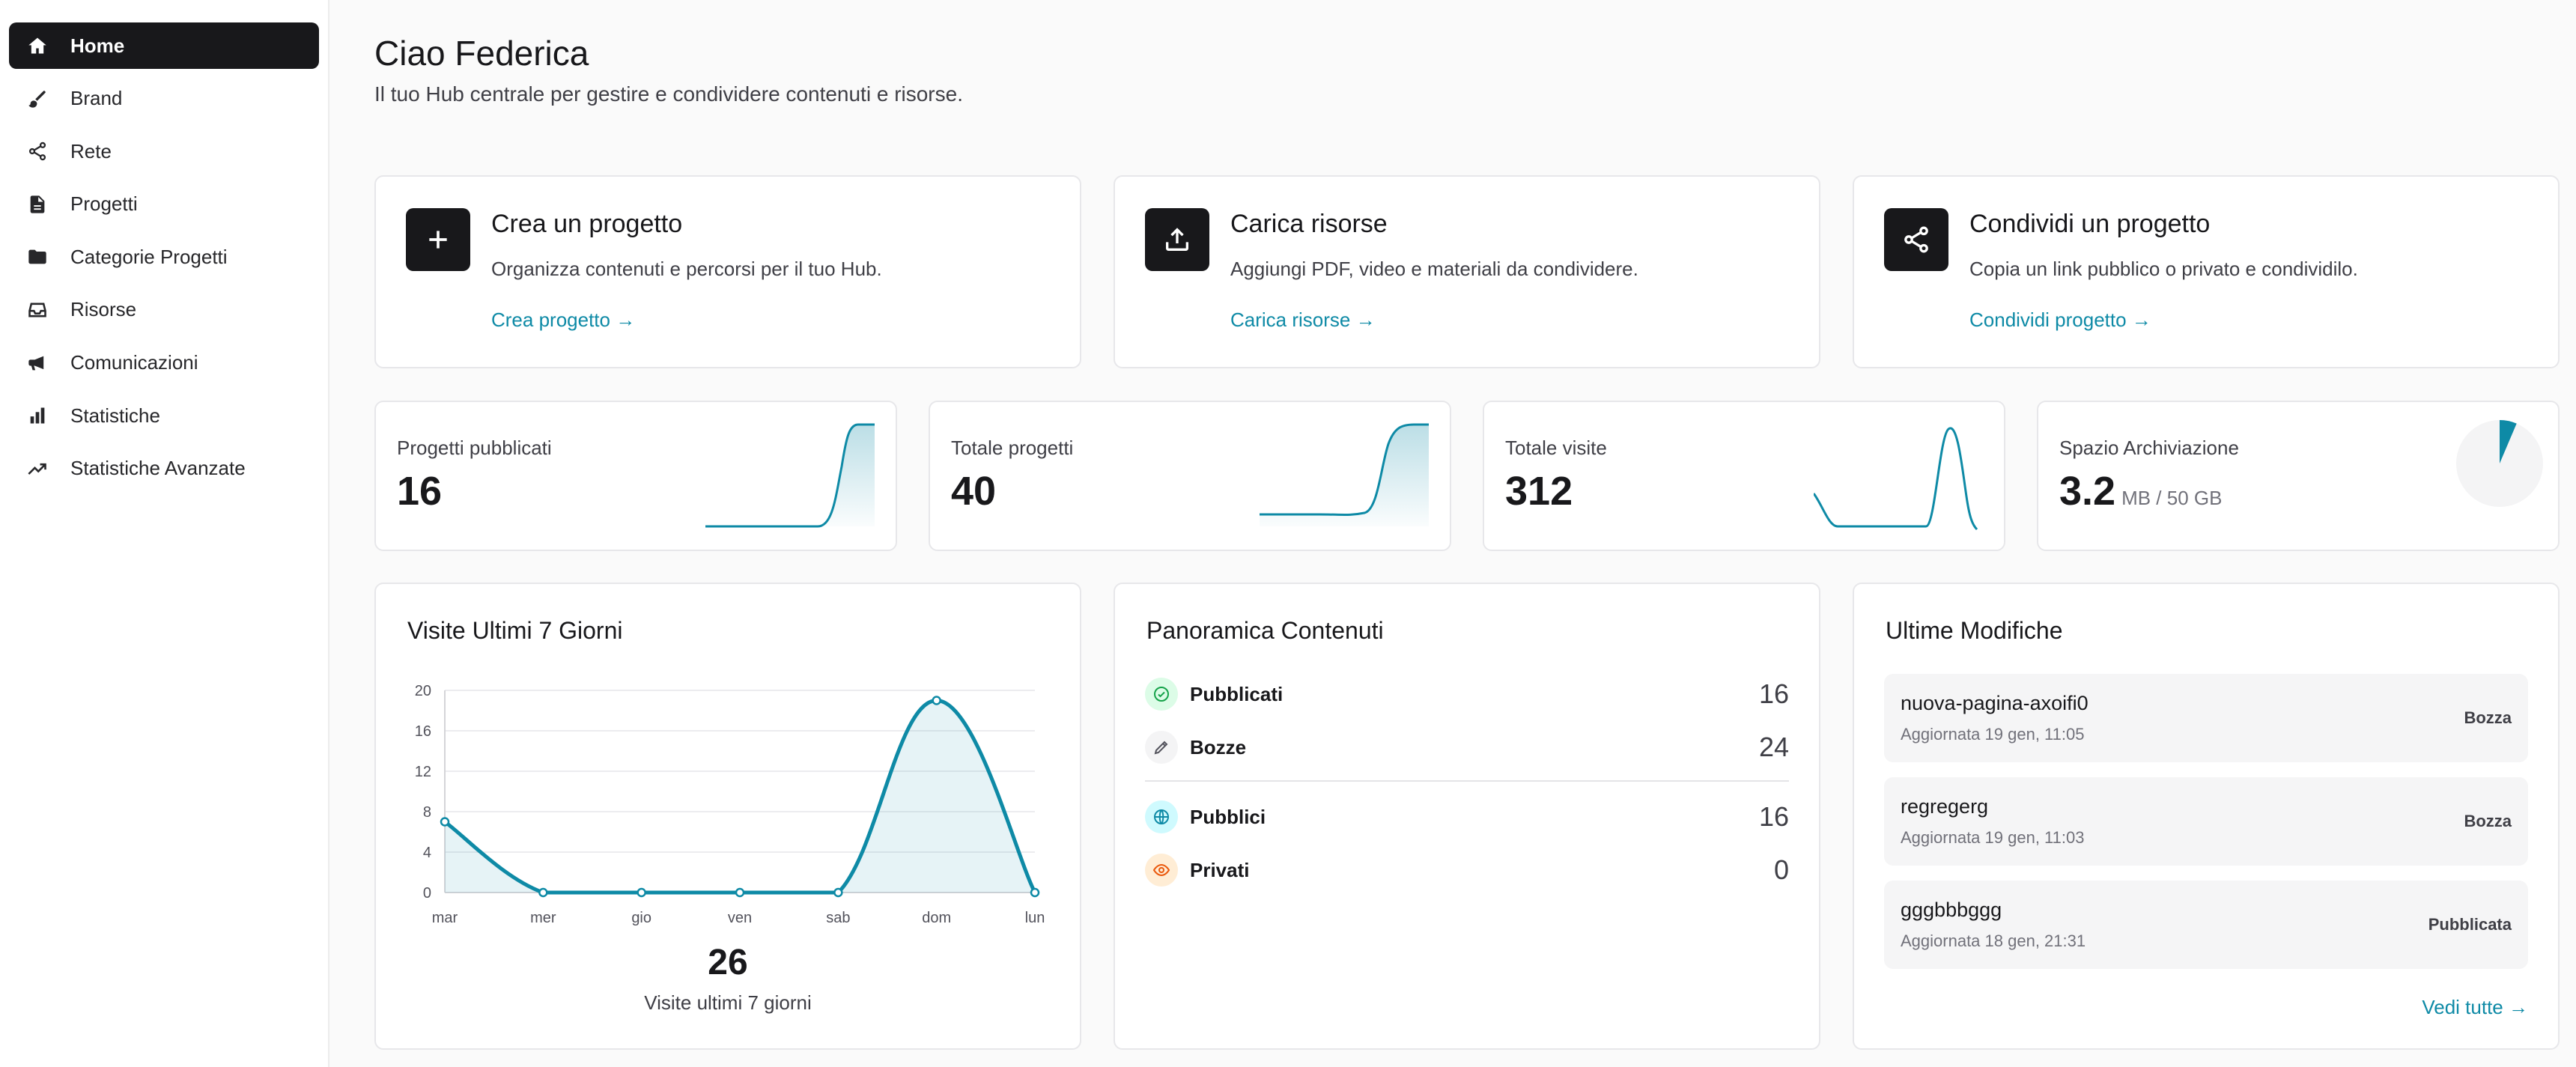  What do you see at coordinates (37, 364) in the screenshot?
I see `megaphone-icon` at bounding box center [37, 364].